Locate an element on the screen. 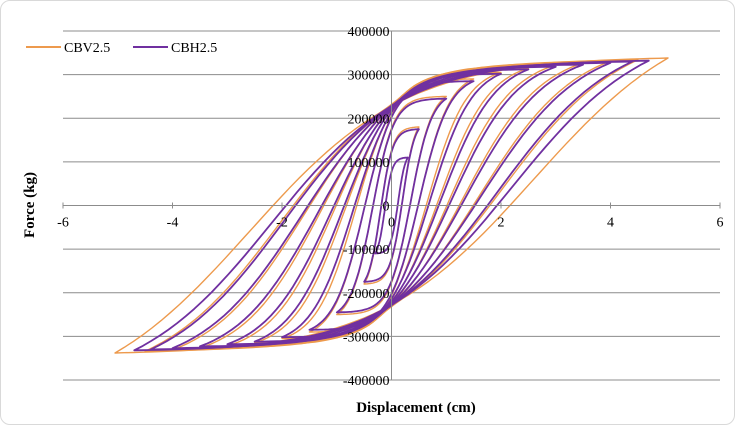  x-tick-label: 2 is located at coordinates (501, 223).